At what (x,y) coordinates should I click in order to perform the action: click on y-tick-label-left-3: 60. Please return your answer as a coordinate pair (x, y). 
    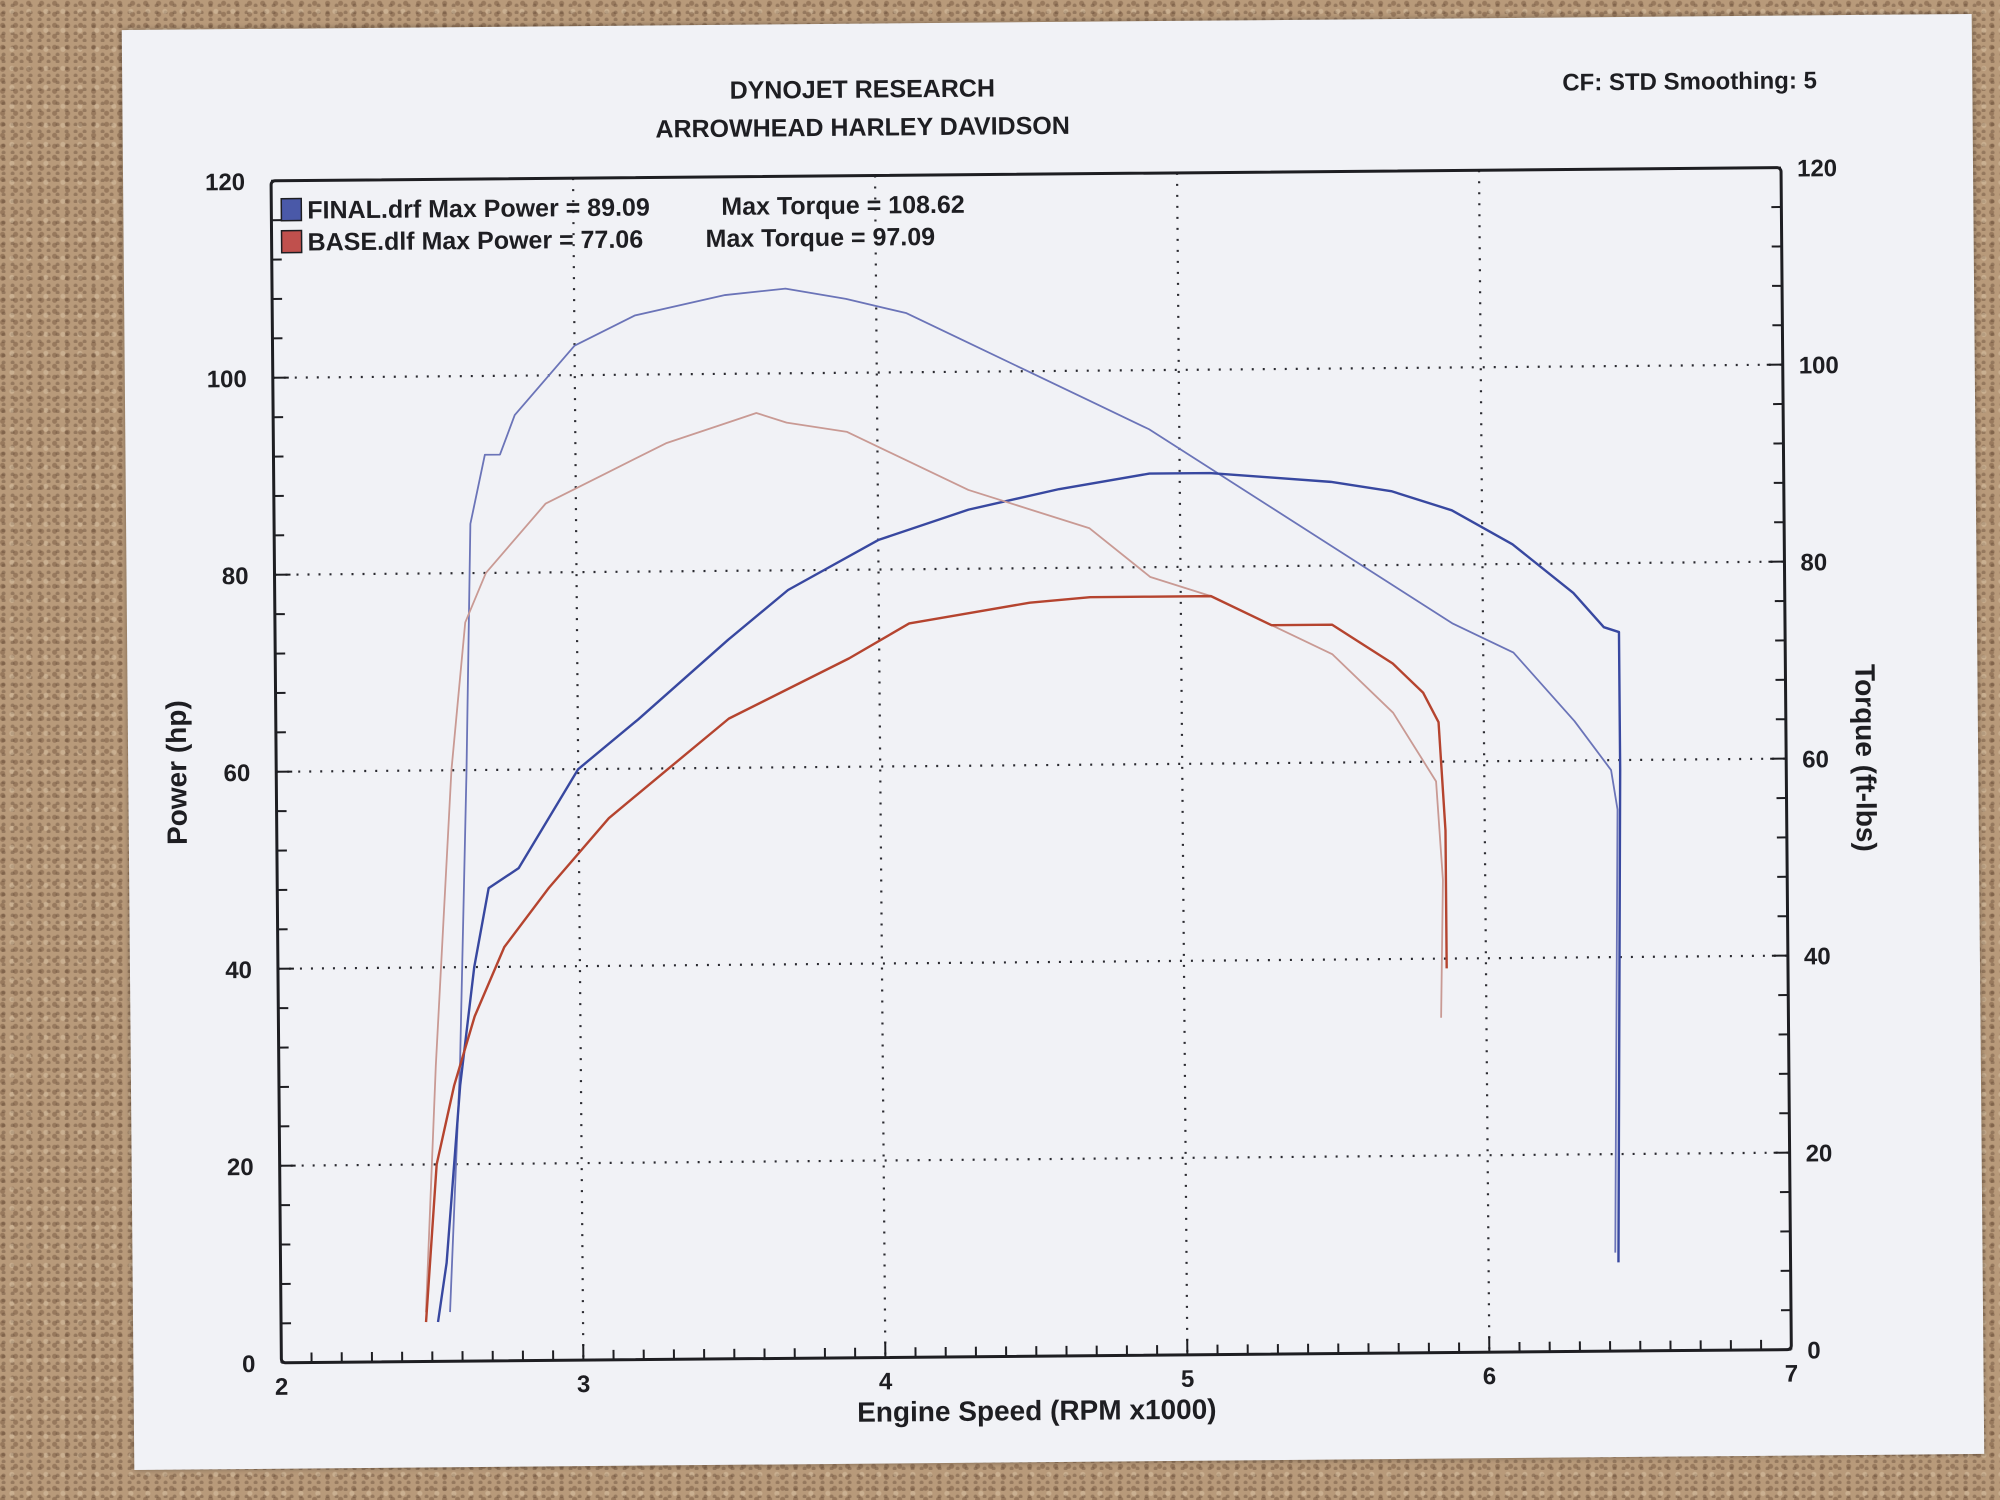
    Looking at the image, I should click on (236, 773).